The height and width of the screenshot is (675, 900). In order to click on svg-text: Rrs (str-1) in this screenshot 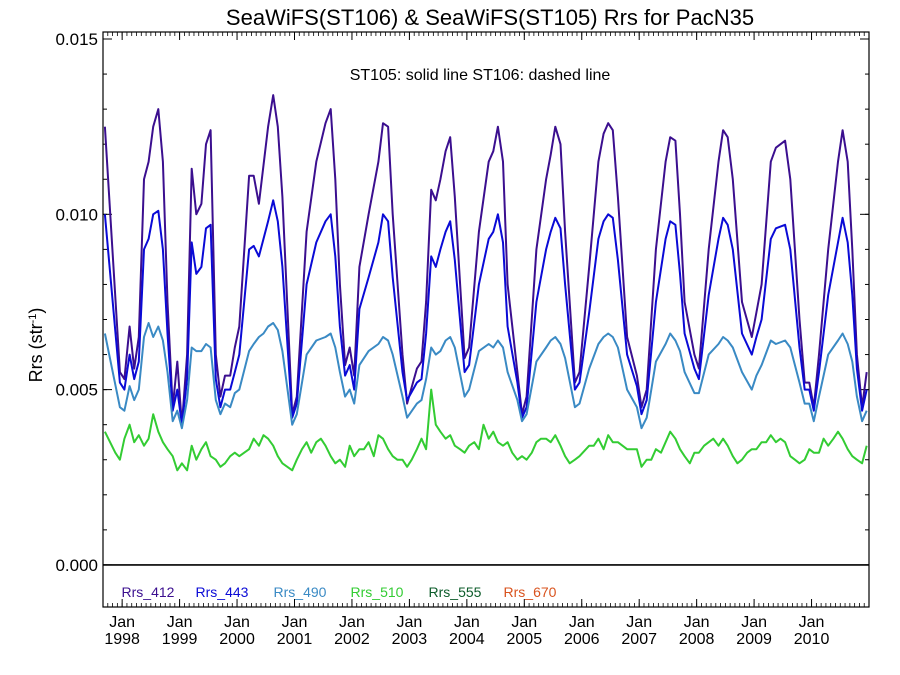, I will do `click(36, 345)`.